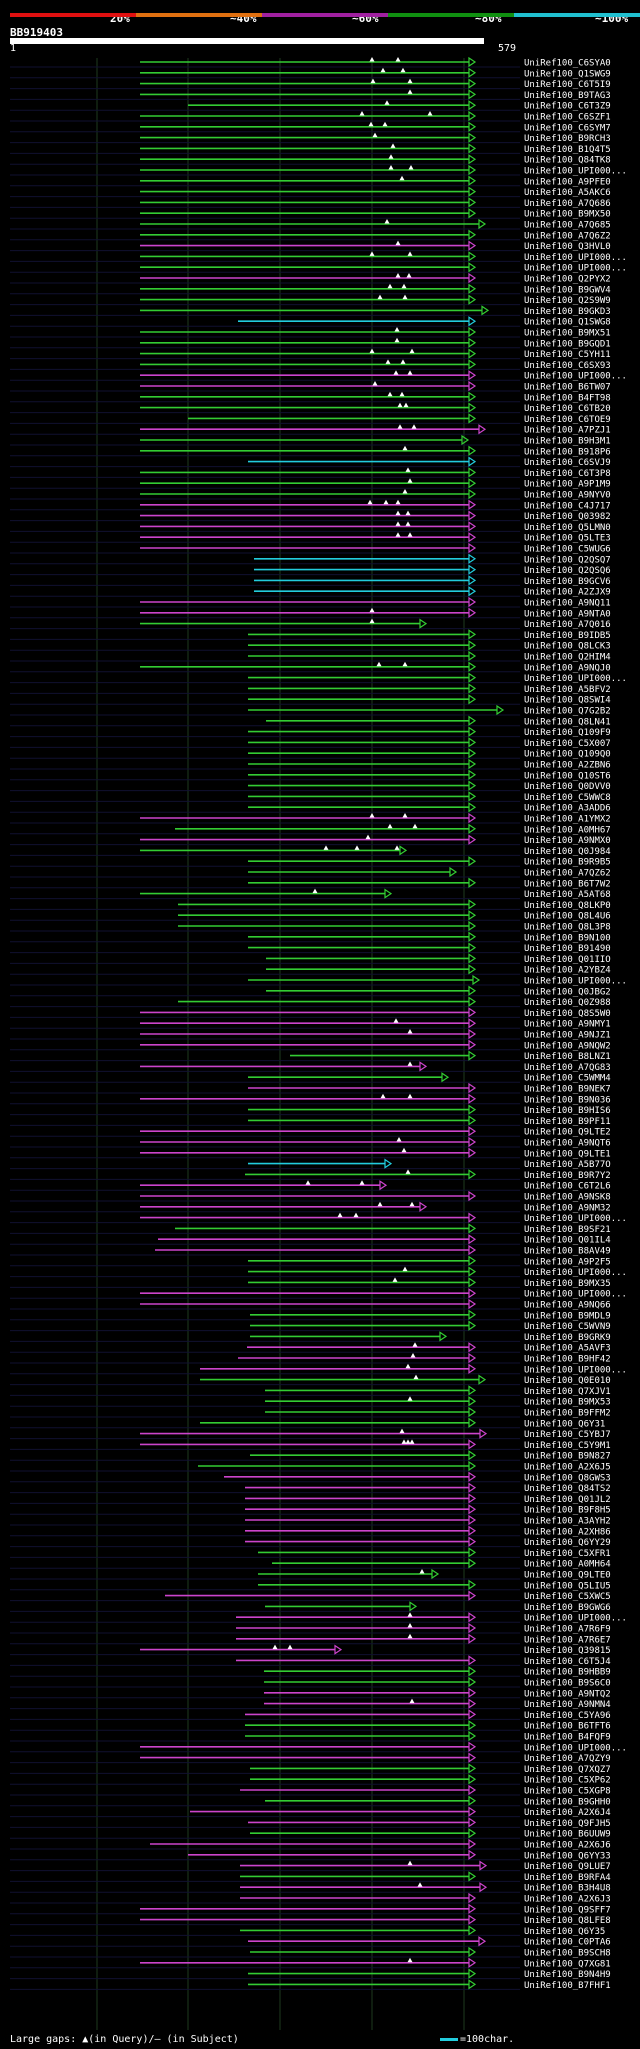  I want to click on footer-scale-legend: =100char., so click(477, 2039).